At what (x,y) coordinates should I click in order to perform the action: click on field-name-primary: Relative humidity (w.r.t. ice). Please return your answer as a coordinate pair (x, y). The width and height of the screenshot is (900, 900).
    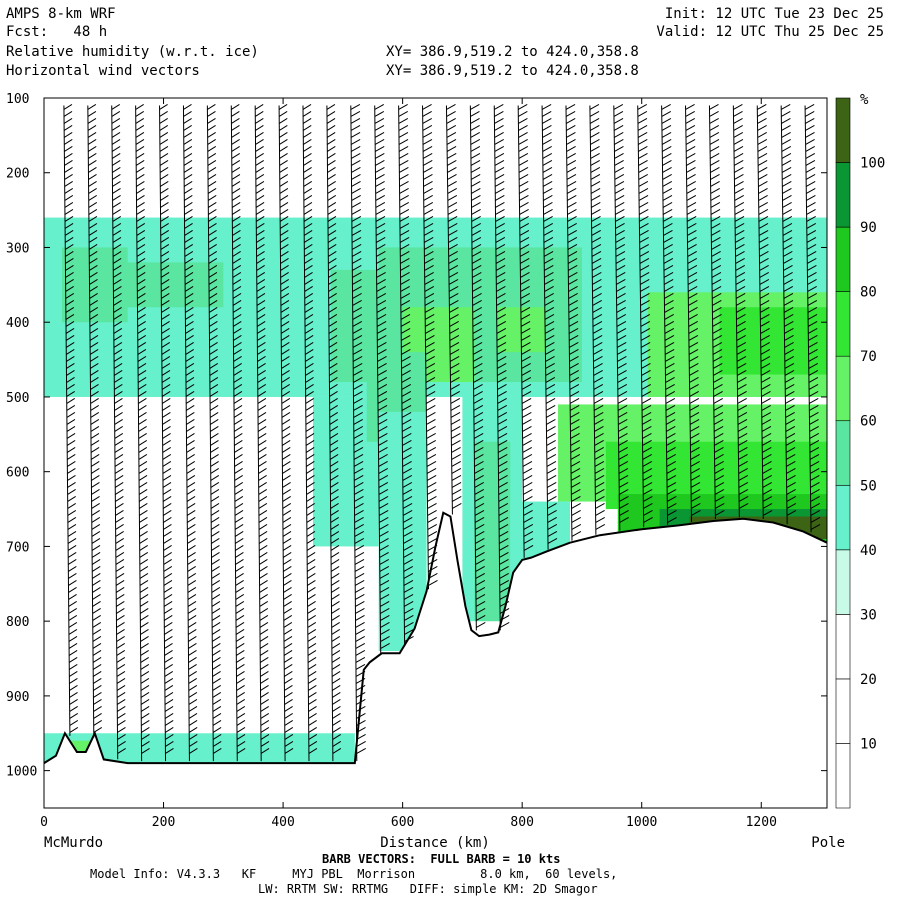
    Looking at the image, I should click on (132, 52).